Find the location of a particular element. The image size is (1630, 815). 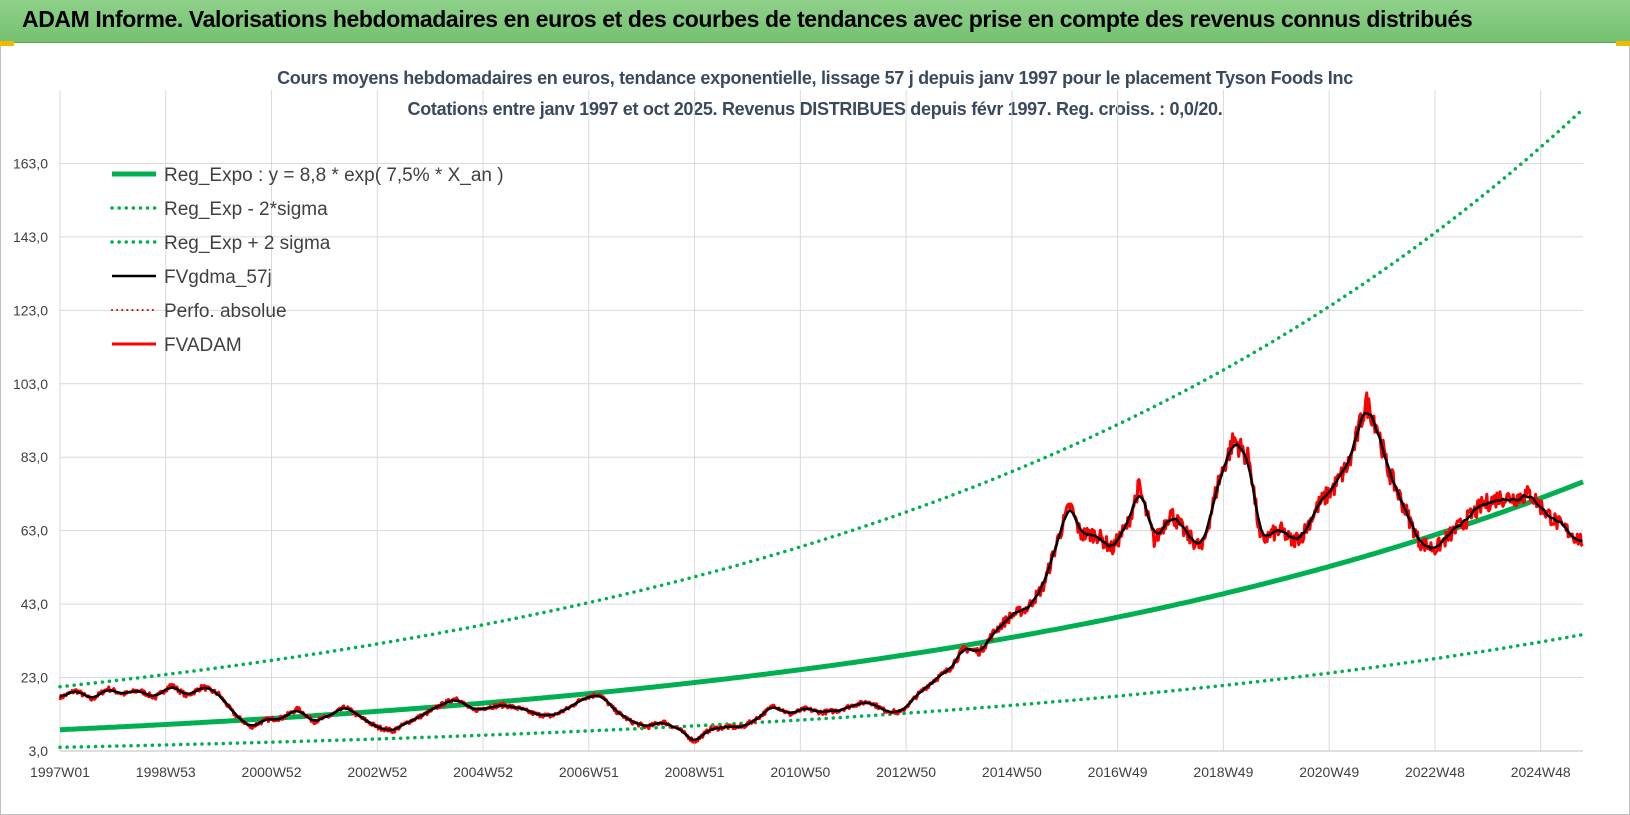

y-tick-label: 83,0 is located at coordinates (34, 457).